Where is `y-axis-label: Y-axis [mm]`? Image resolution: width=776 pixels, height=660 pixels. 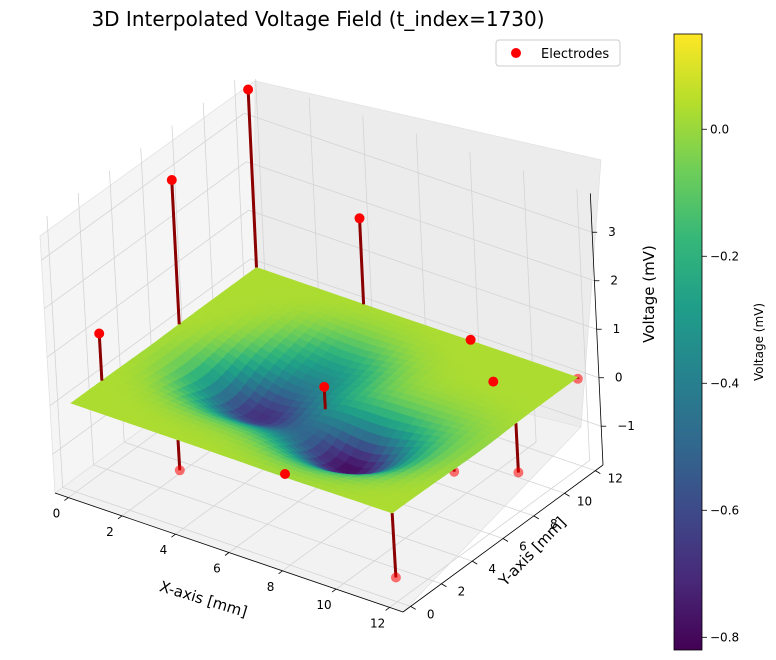
y-axis-label: Y-axis [mm] is located at coordinates (531, 551).